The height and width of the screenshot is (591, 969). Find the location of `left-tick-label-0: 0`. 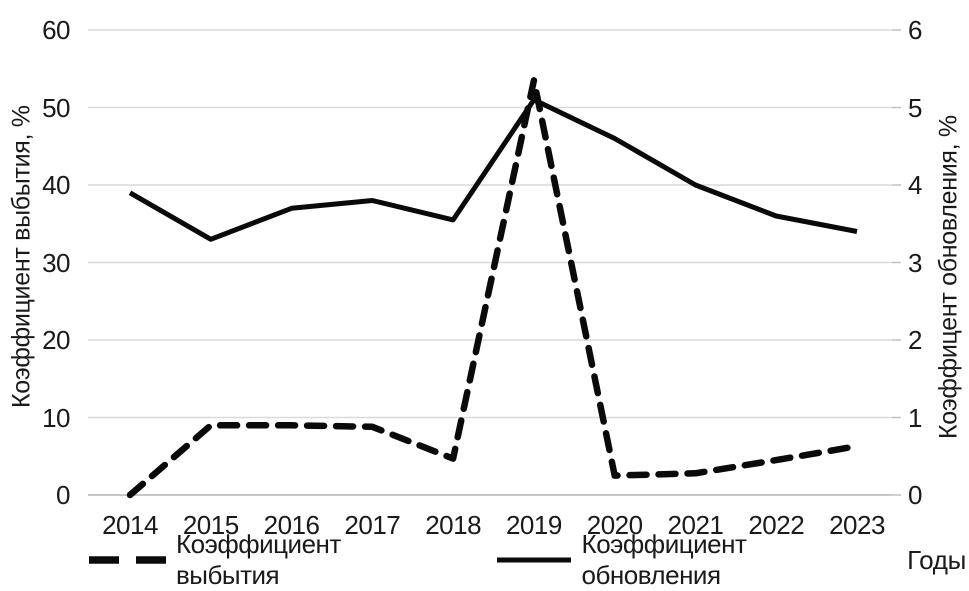

left-tick-label-0: 0 is located at coordinates (63, 495).